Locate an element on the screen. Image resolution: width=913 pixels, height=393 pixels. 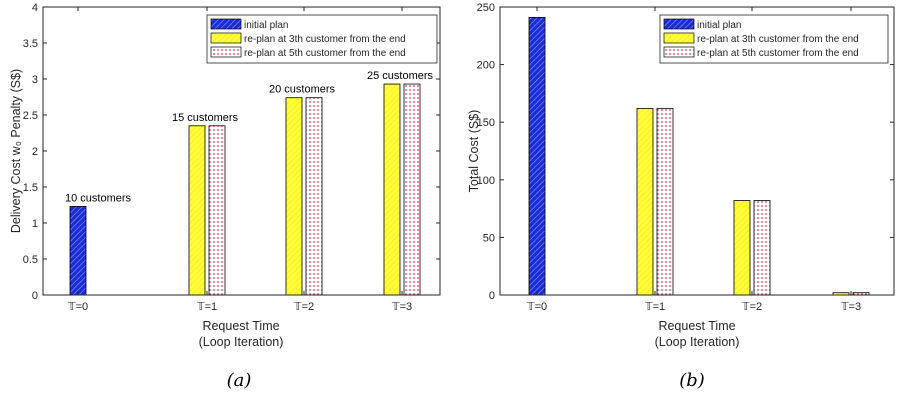
bar-annotation: 10 customers is located at coordinates (98, 198).